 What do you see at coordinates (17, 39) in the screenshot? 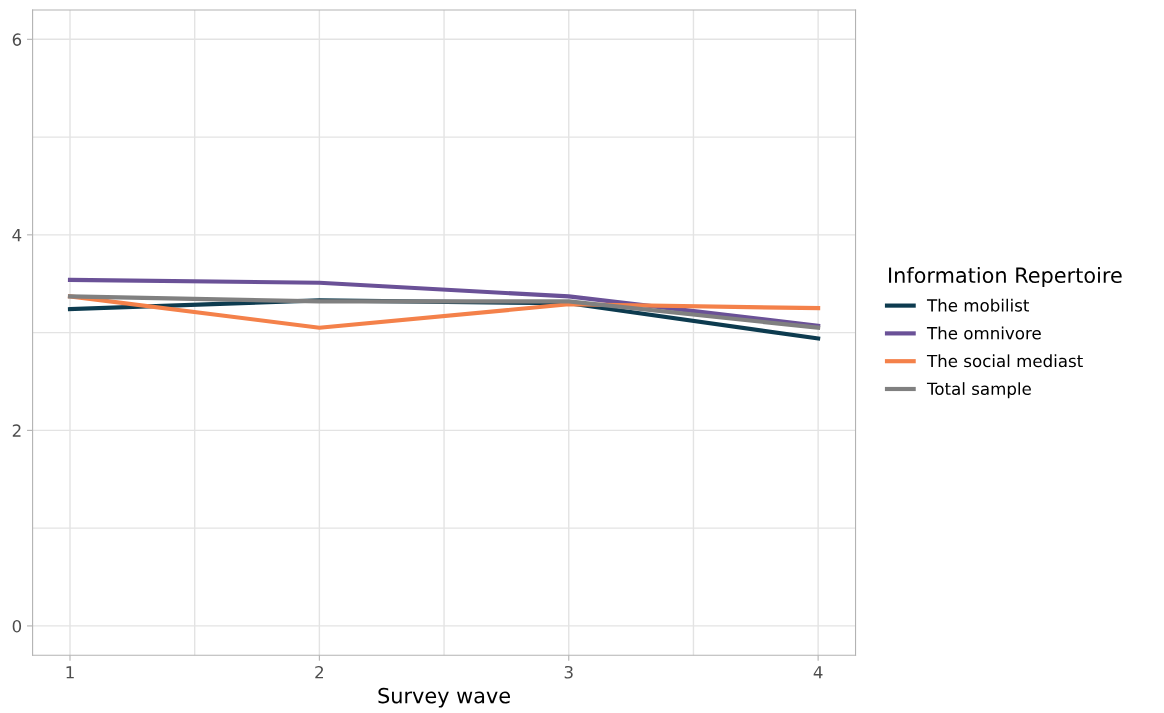
I see `y-tick-label: 6` at bounding box center [17, 39].